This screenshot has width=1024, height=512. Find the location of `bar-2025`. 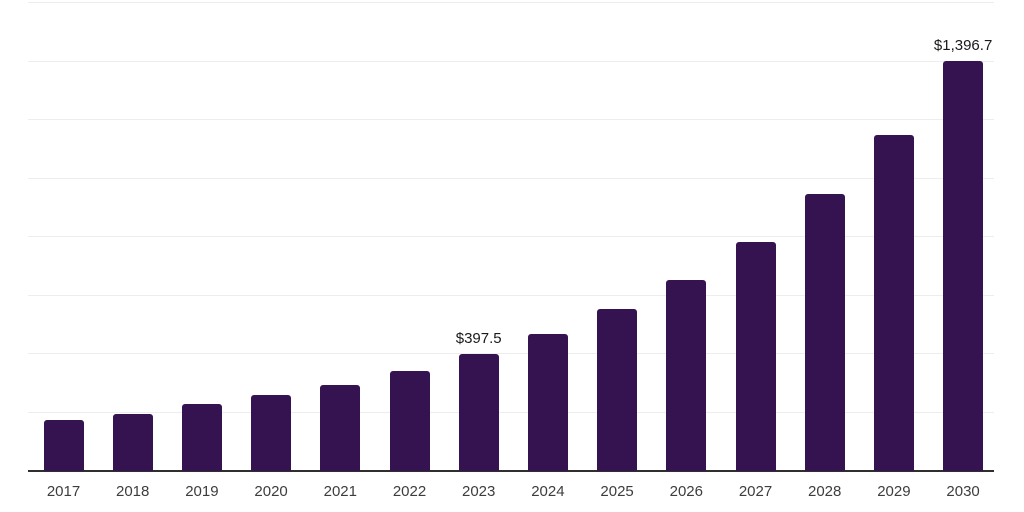

bar-2025 is located at coordinates (617, 390).